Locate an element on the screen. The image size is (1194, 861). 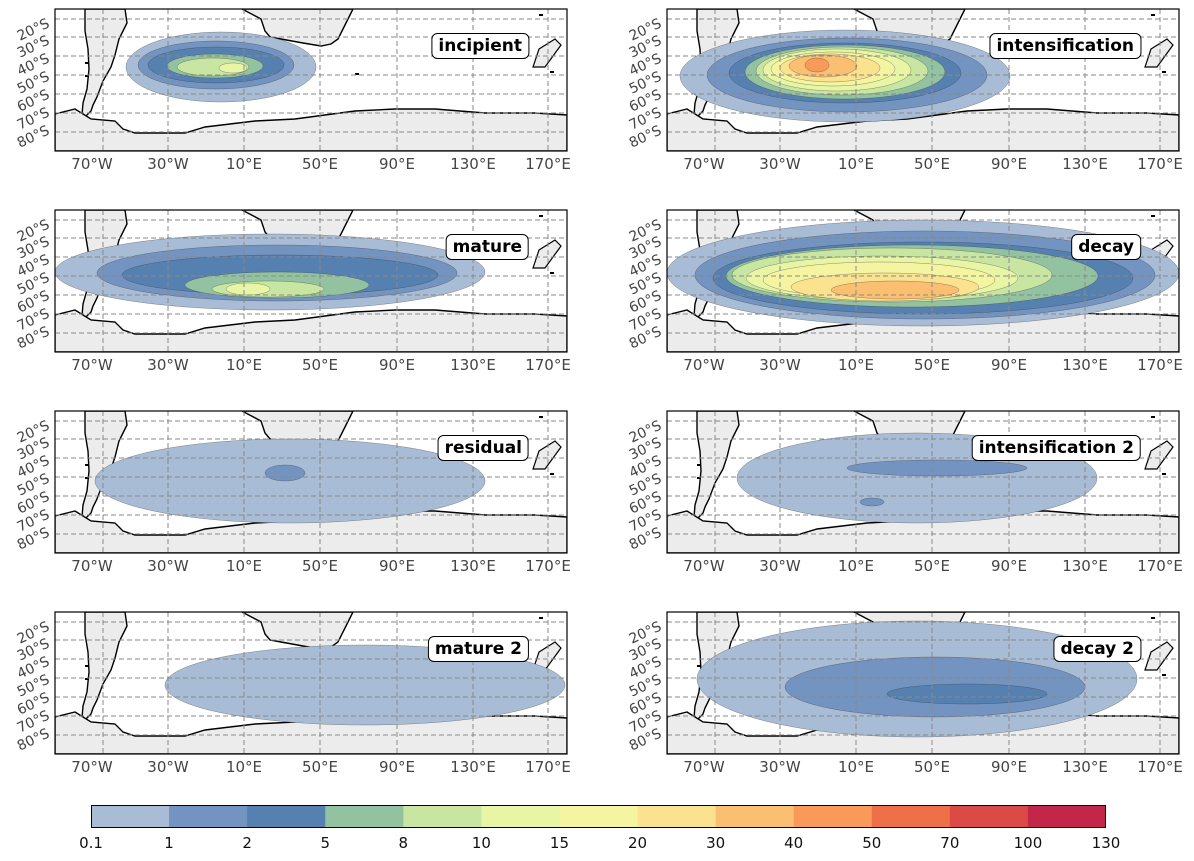
colorbar-tick-label: 30 is located at coordinates (716, 843).